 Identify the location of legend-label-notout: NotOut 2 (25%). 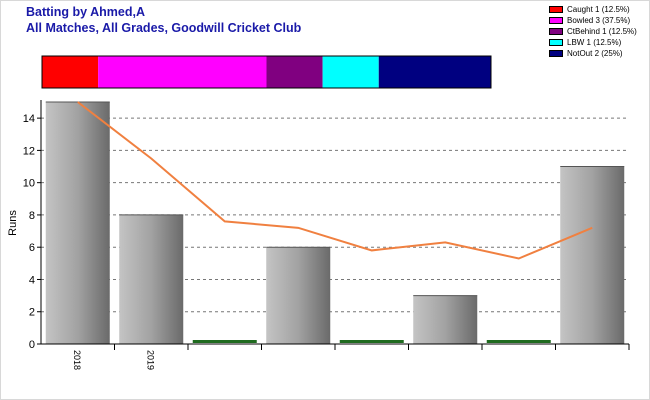
(595, 53).